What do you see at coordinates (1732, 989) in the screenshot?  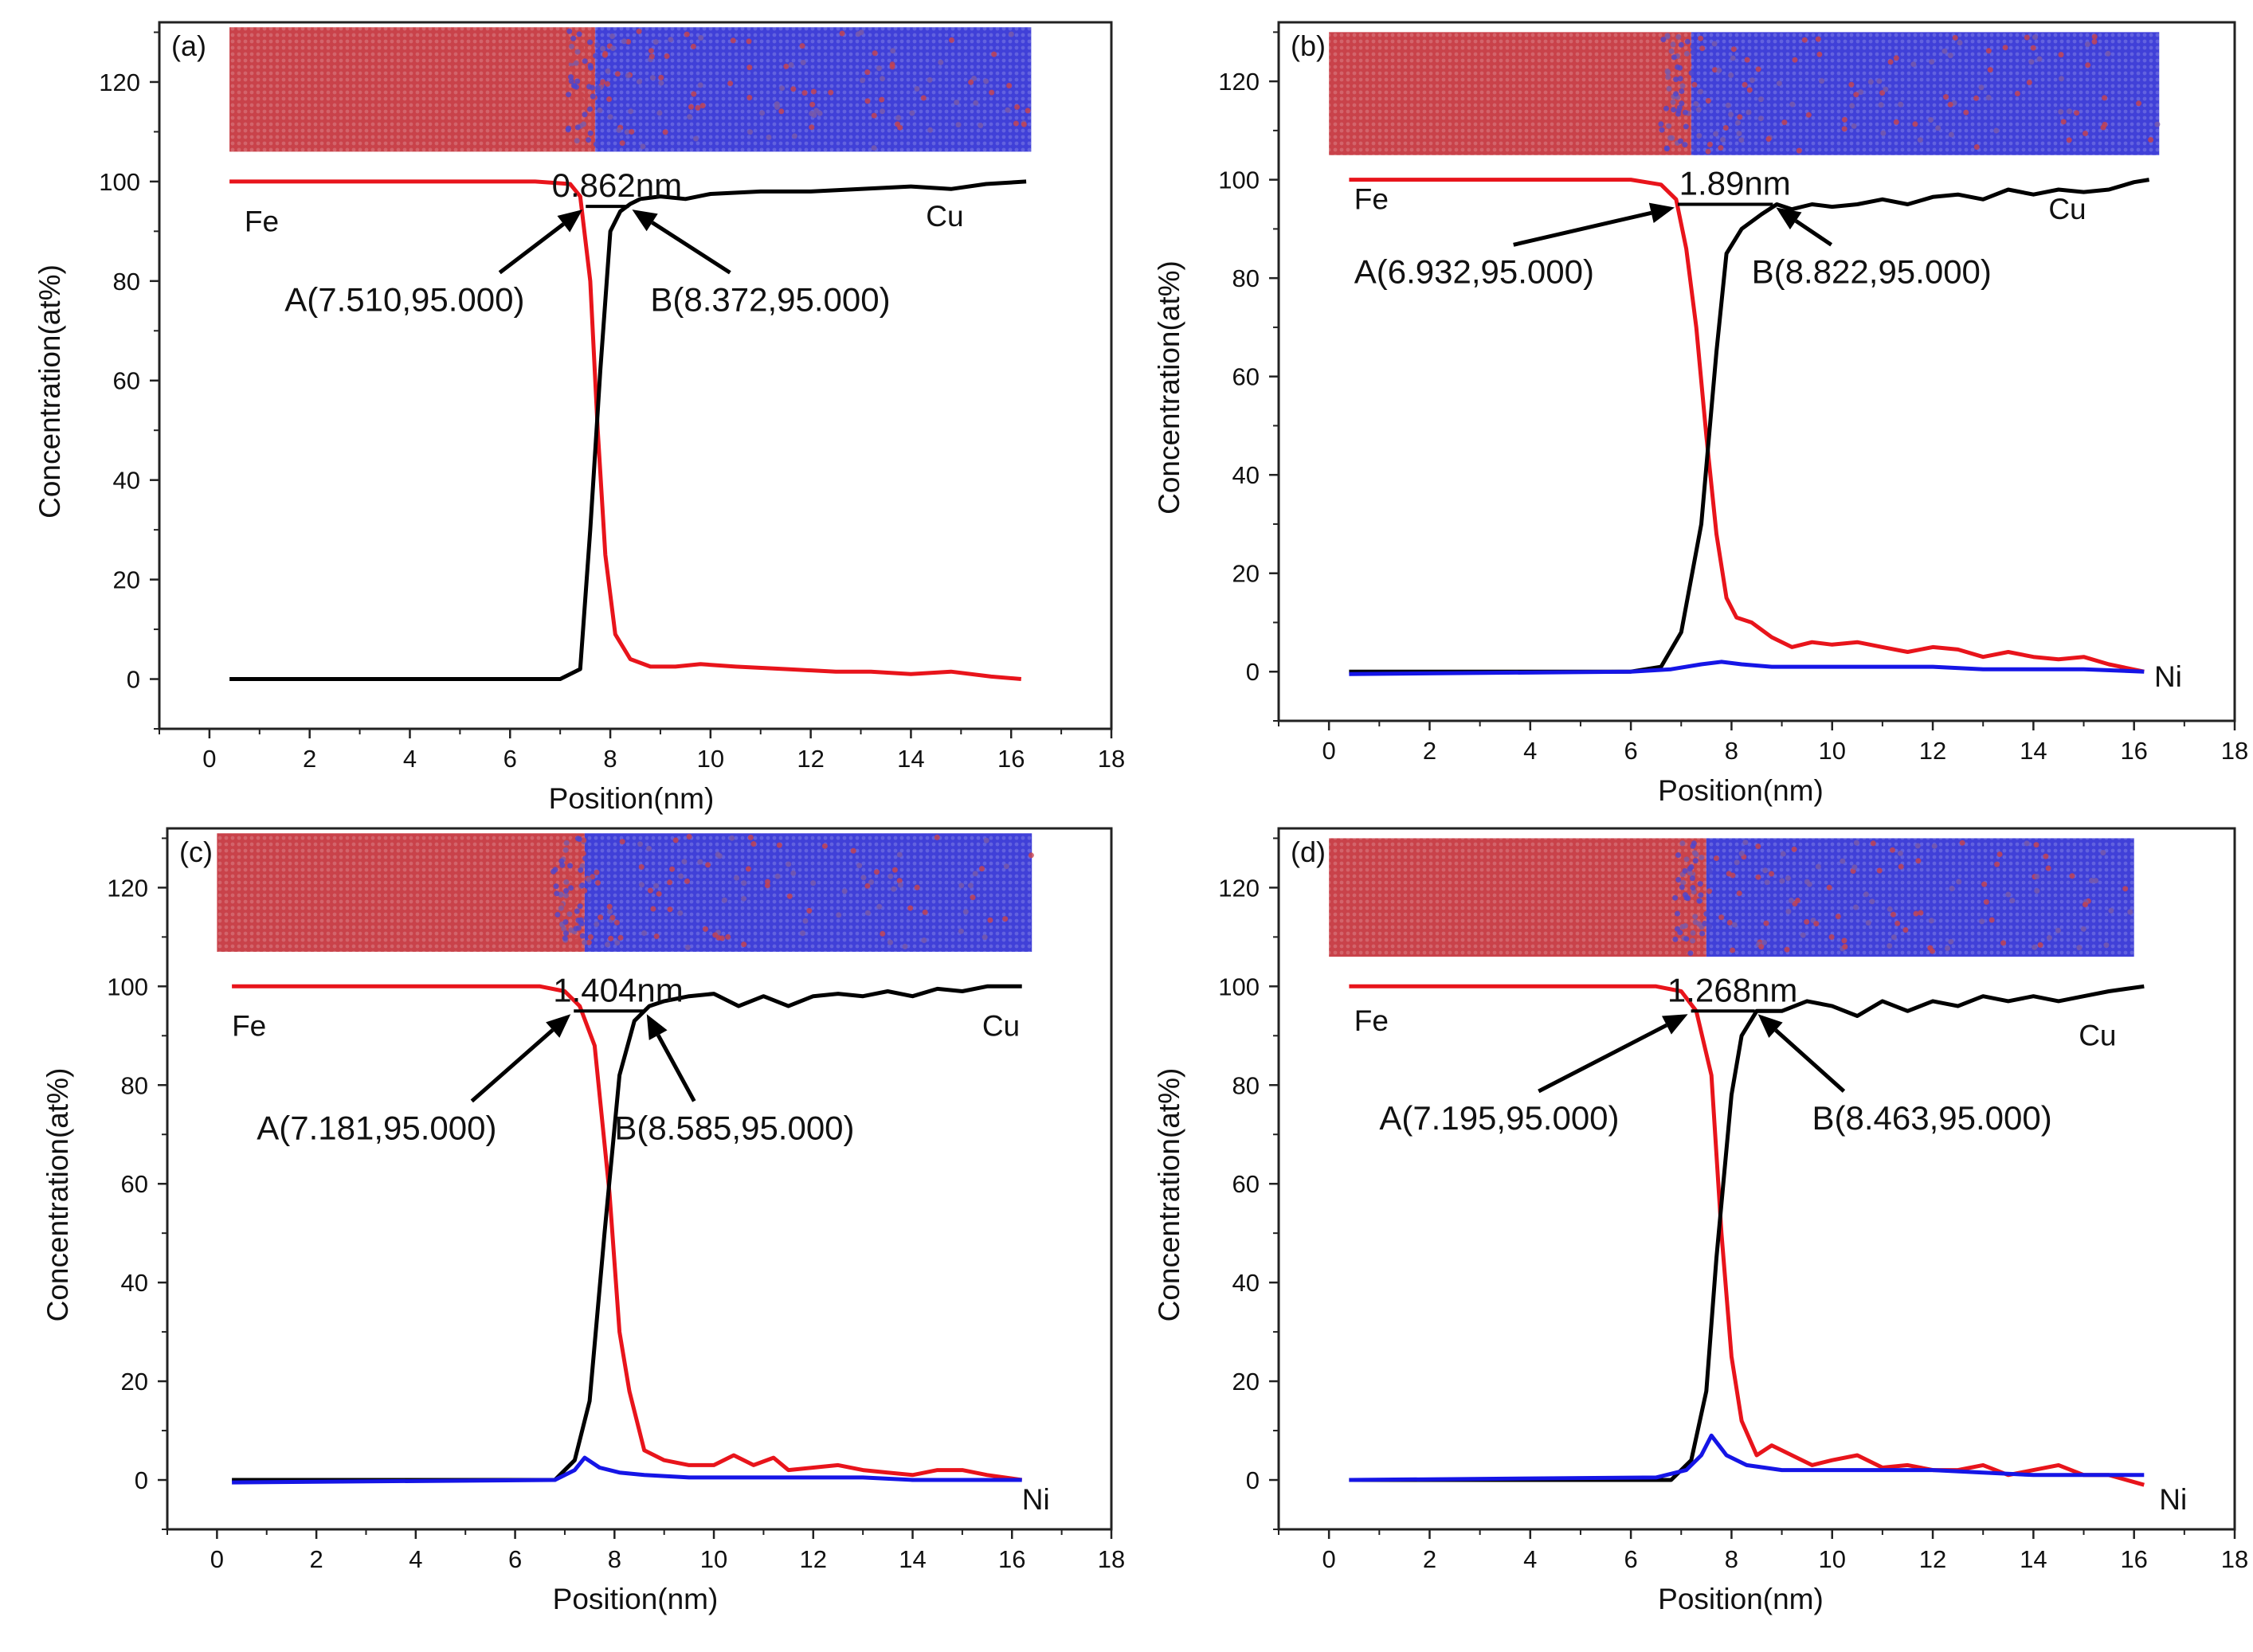 I see `interface-width-label: 1.268nm` at bounding box center [1732, 989].